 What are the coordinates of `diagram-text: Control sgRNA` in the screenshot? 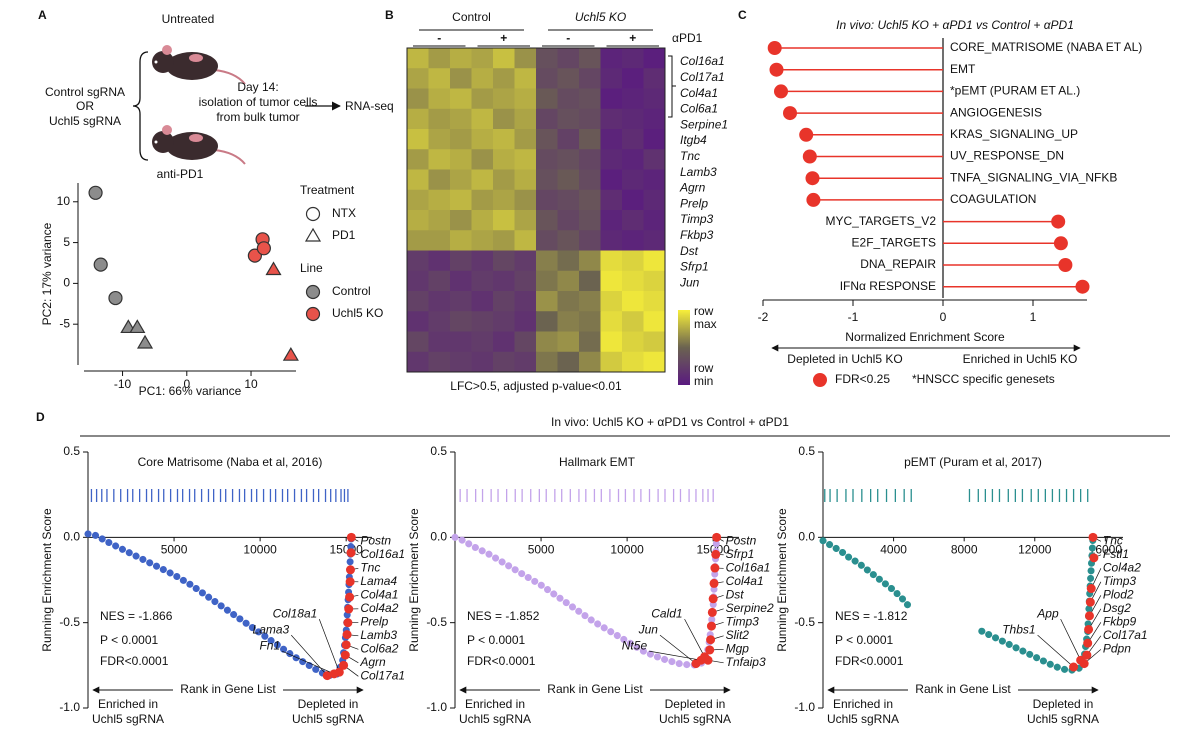 It's located at (85, 92).